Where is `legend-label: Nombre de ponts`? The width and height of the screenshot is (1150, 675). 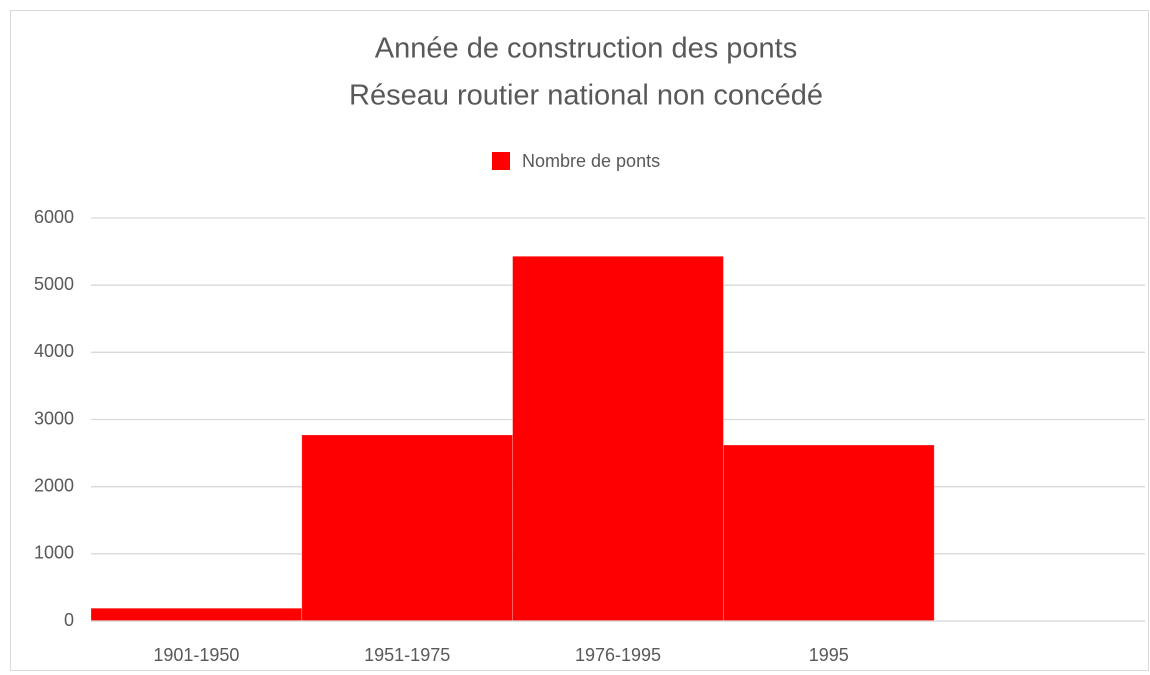 legend-label: Nombre de ponts is located at coordinates (591, 161).